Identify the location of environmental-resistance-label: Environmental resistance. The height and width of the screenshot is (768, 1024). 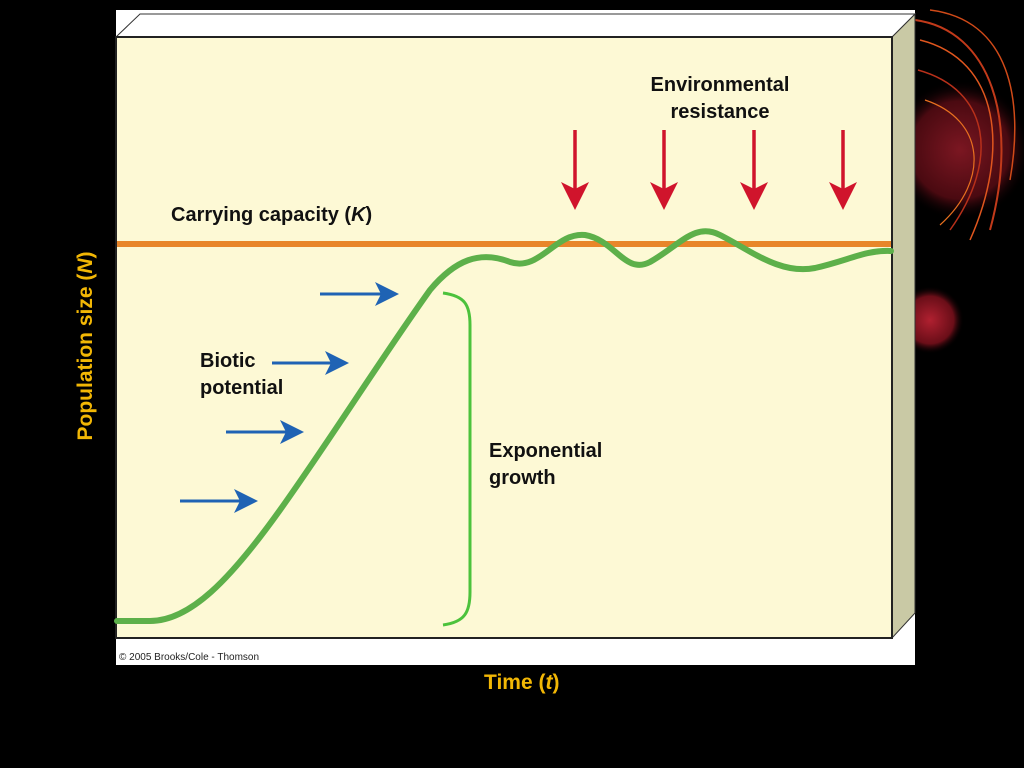
(720, 98).